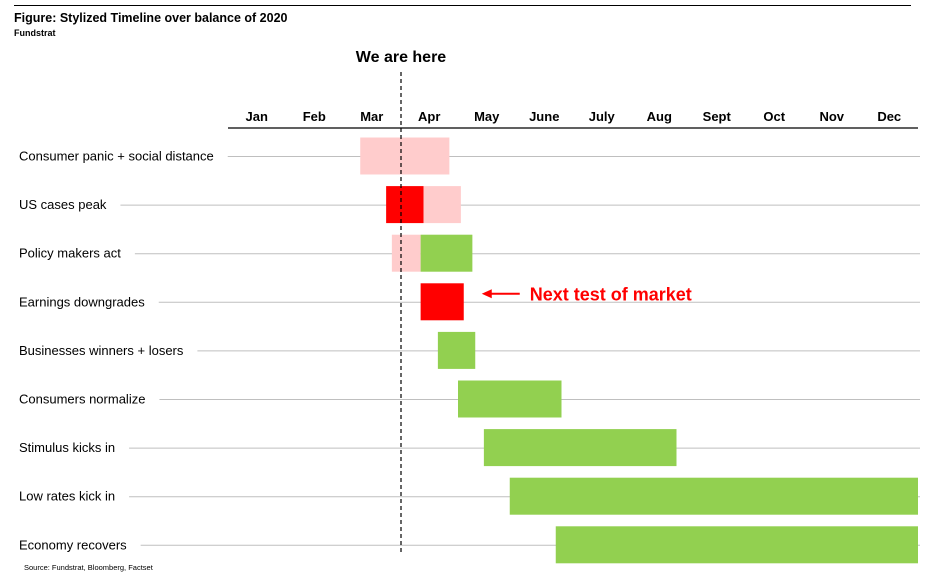 The image size is (926, 581). Describe the element at coordinates (73, 544) in the screenshot. I see `task-label-9: Economy recovers` at that location.